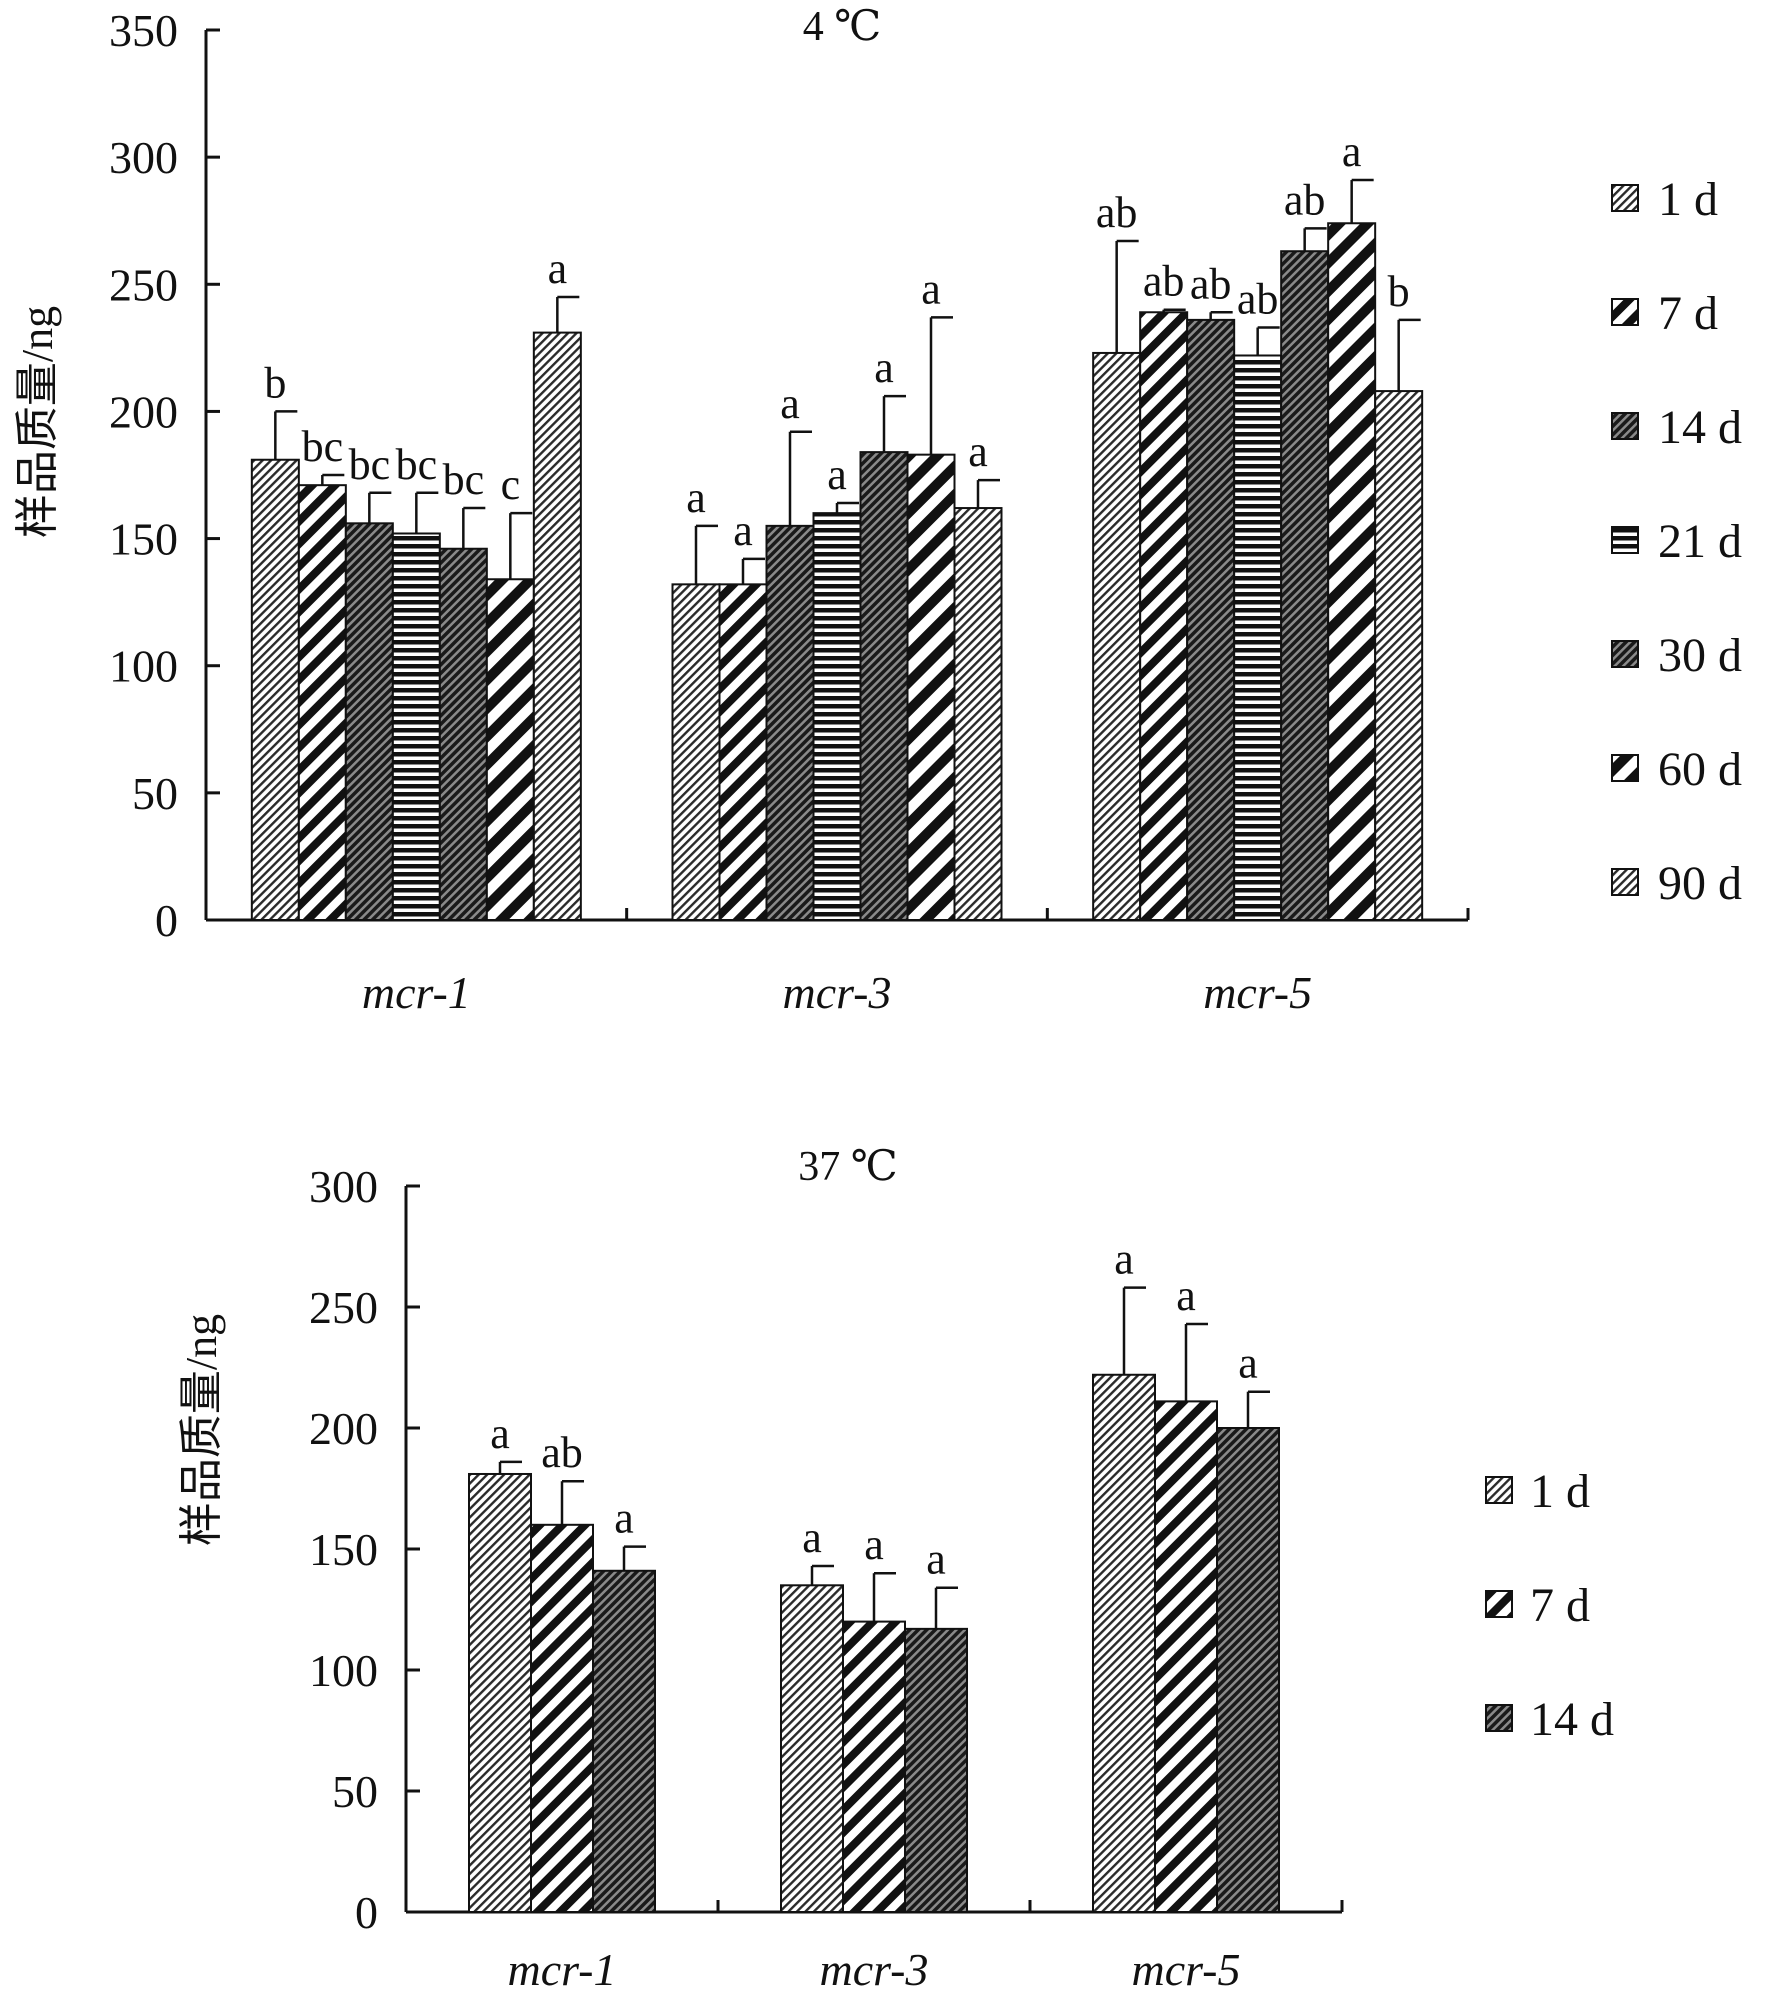 Image resolution: width=1772 pixels, height=1994 pixels. What do you see at coordinates (1700, 769) in the screenshot?
I see `legend-label: 60 d` at bounding box center [1700, 769].